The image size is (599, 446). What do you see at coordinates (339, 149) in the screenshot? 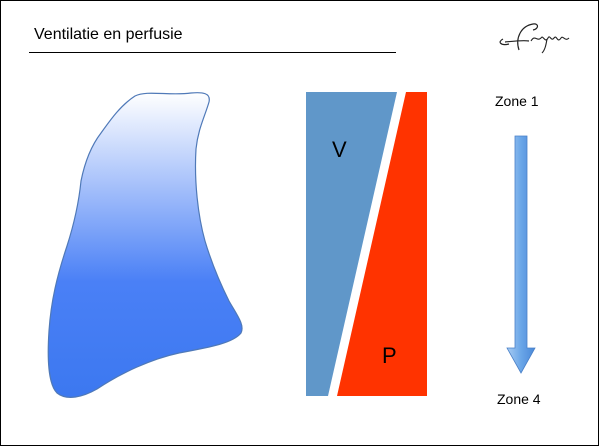
I see `ventilation-label: V` at bounding box center [339, 149].